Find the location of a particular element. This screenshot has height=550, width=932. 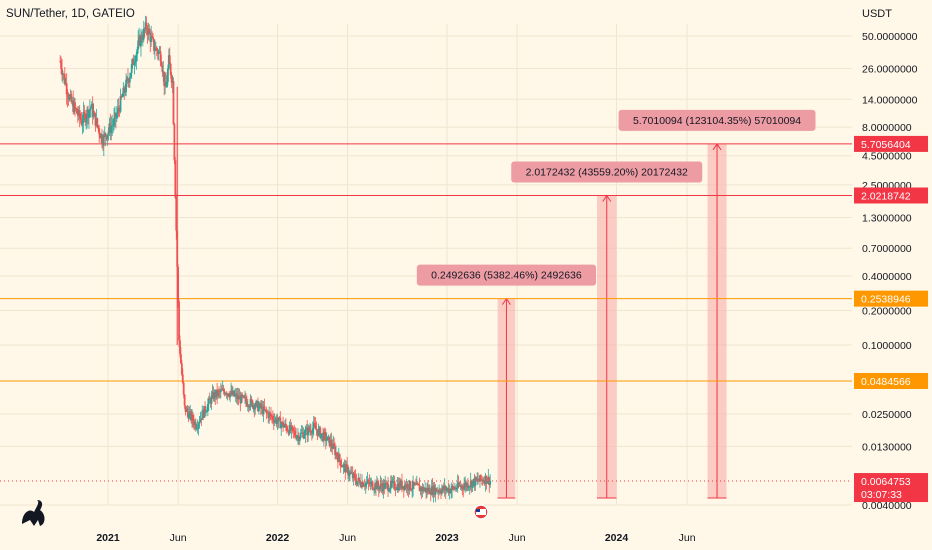

x-tick-label-3: Jun is located at coordinates (347, 538).